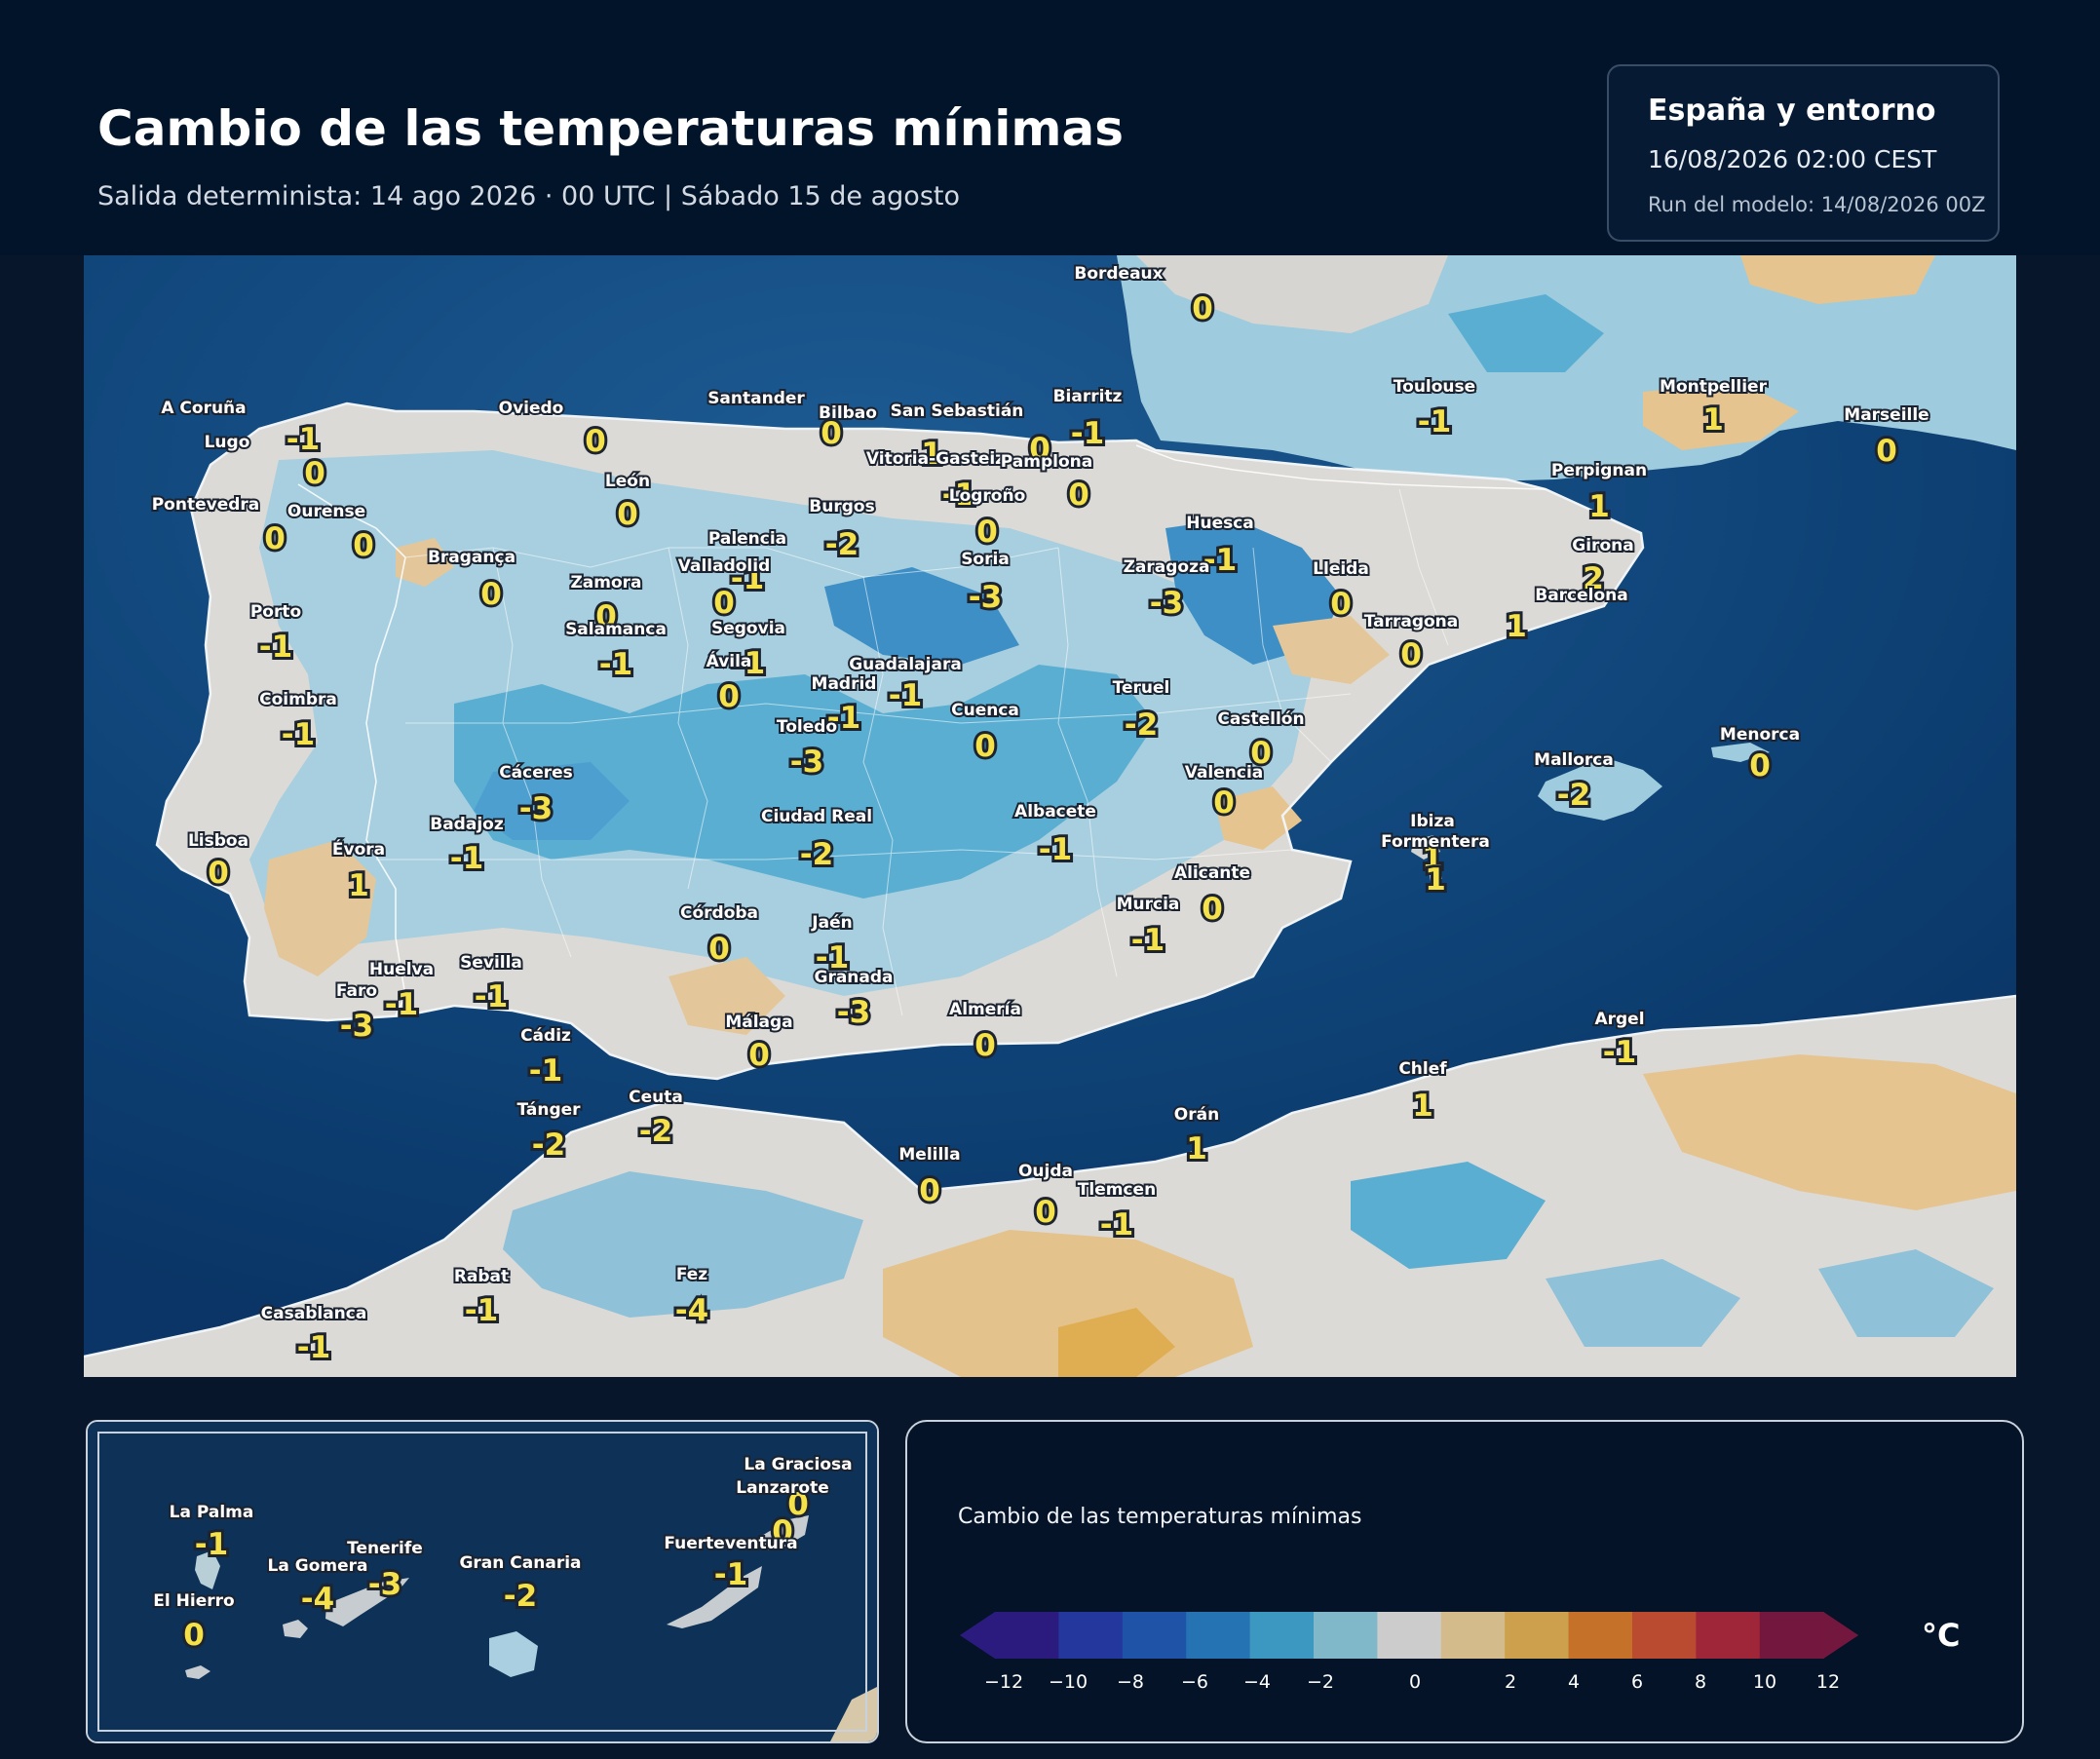  What do you see at coordinates (536, 773) in the screenshot?
I see `city-label-caceres: Cáceres` at bounding box center [536, 773].